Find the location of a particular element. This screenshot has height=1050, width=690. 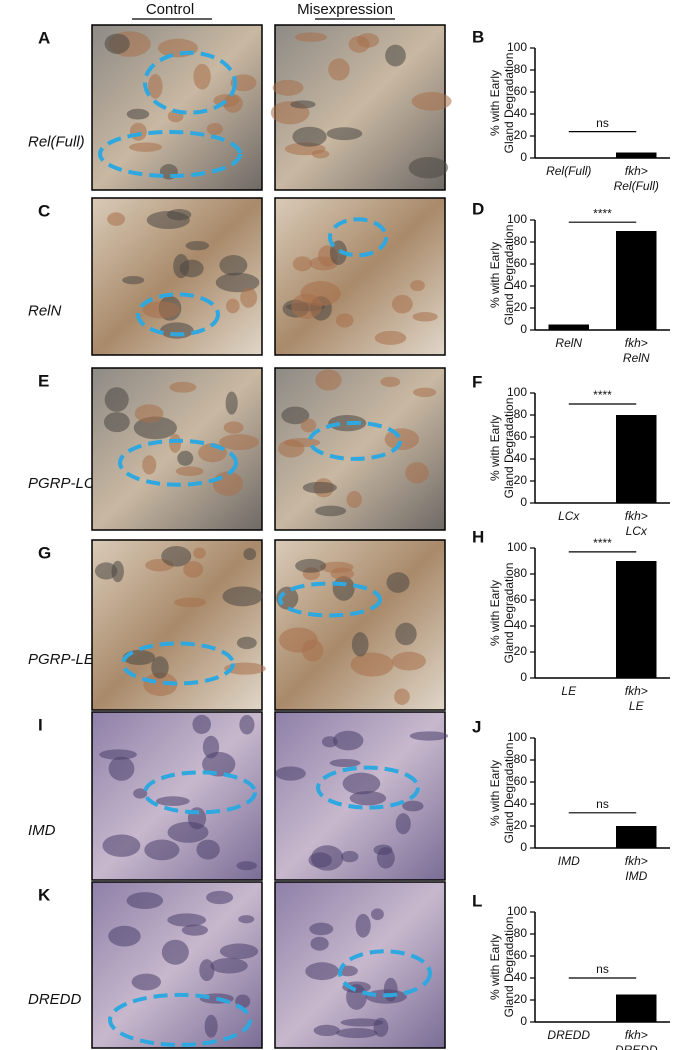

y-tick-label: 0 is located at coordinates (523, 157).